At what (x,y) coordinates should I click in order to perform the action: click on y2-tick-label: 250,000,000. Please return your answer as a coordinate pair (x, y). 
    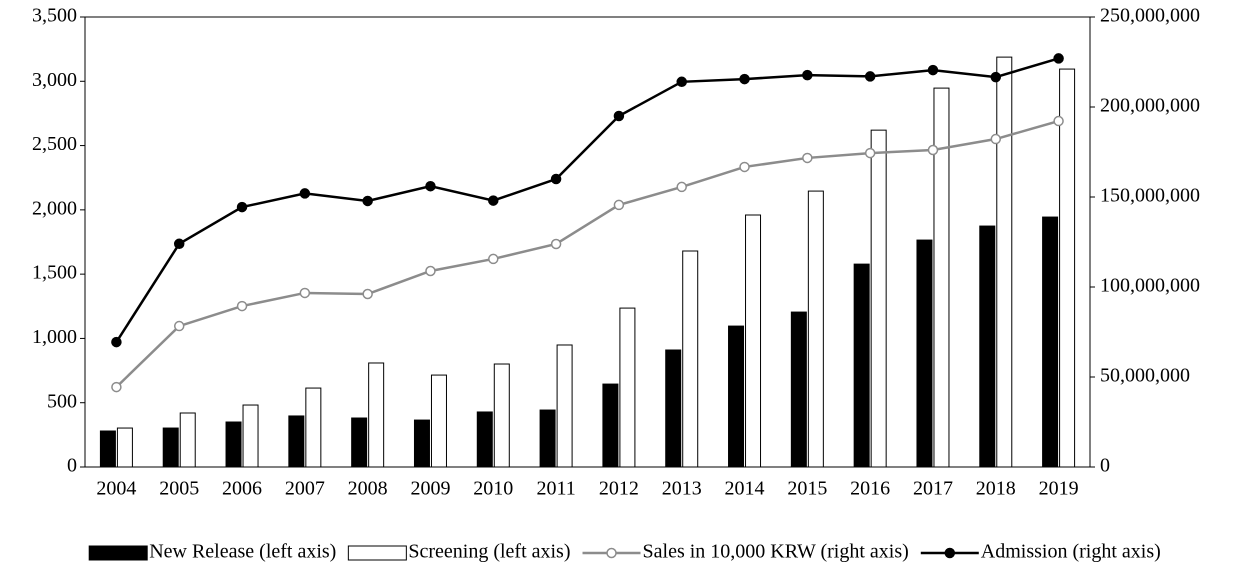
    Looking at the image, I should click on (1150, 16).